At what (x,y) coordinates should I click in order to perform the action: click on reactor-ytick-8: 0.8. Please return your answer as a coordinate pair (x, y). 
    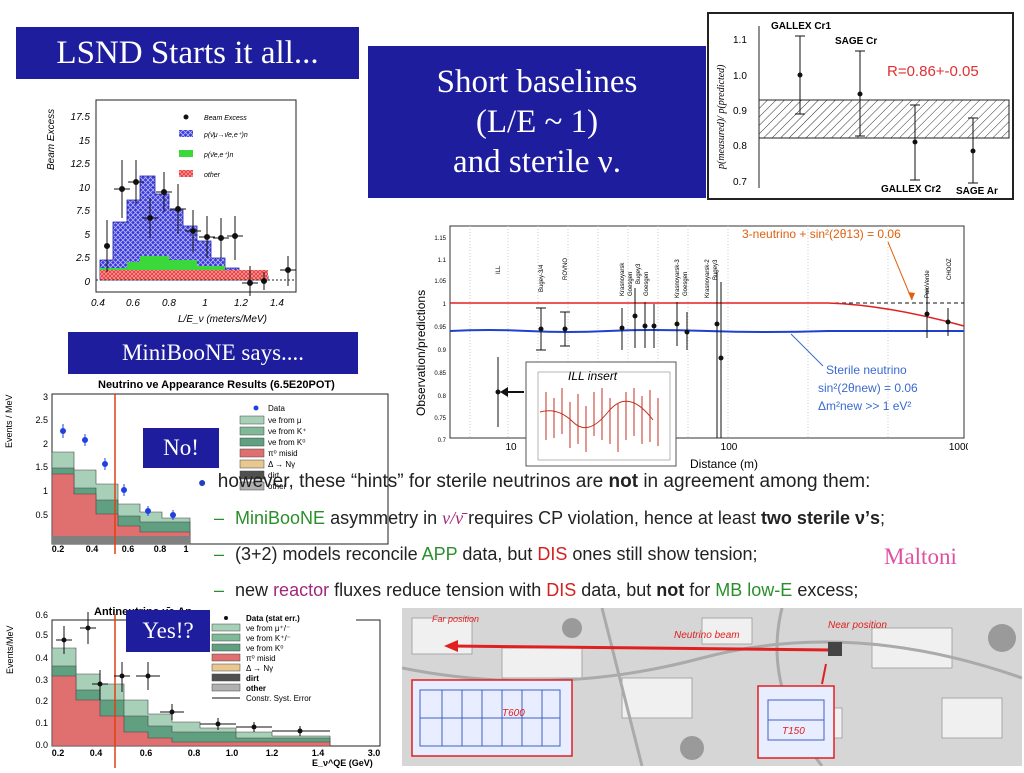
    Looking at the image, I should click on (442, 397).